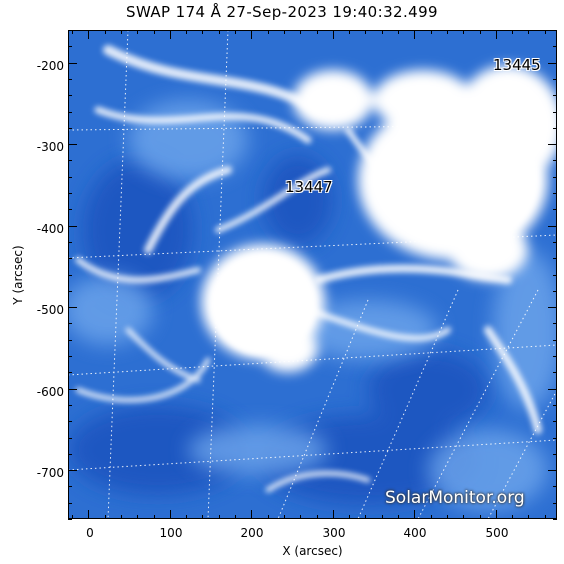 The height and width of the screenshot is (564, 564). Describe the element at coordinates (50, 147) in the screenshot. I see `y-tick-label: -300` at that location.